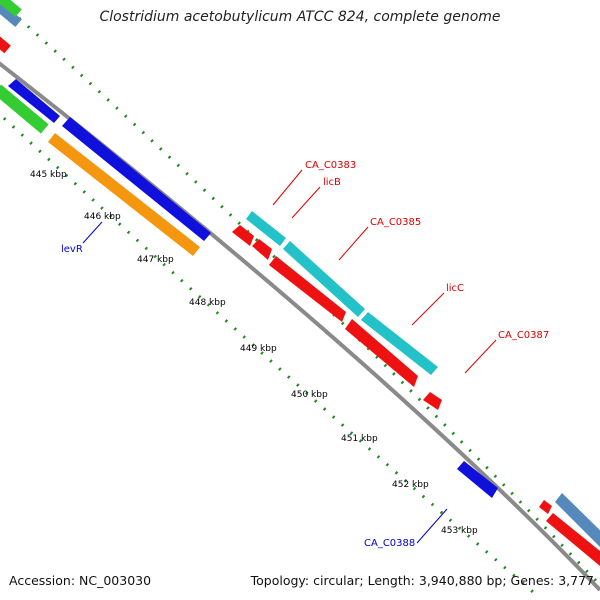 The width and height of the screenshot is (600, 600). I want to click on gene-label-CA_C0385: CA_C0385, so click(395, 222).